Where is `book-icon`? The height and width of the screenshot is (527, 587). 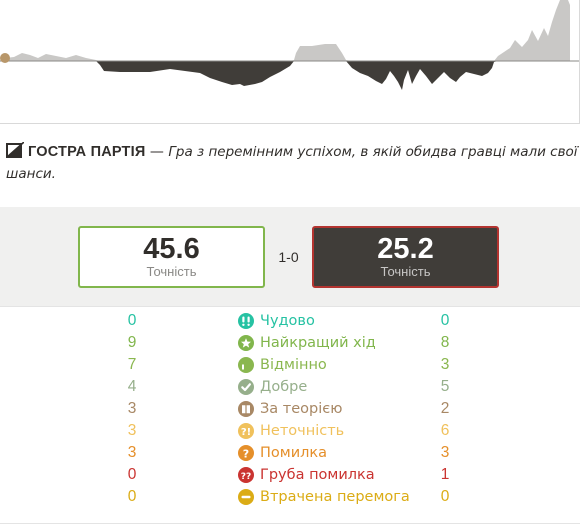
book-icon is located at coordinates (246, 409).